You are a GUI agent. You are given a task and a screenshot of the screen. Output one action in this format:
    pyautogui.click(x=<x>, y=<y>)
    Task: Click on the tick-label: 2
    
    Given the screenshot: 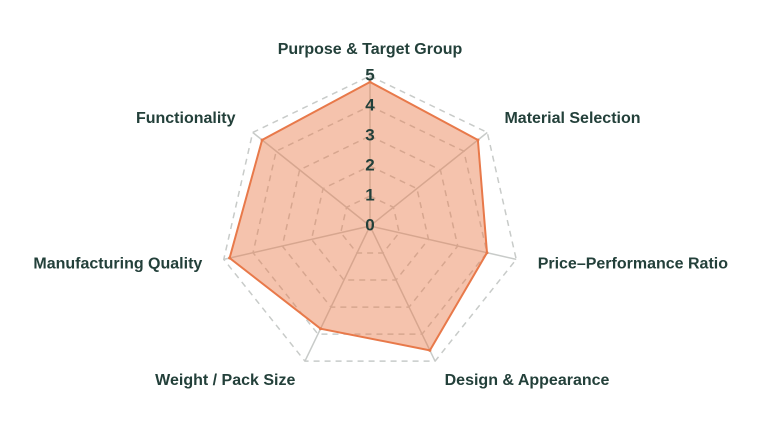 What is the action you would take?
    pyautogui.click(x=369, y=164)
    